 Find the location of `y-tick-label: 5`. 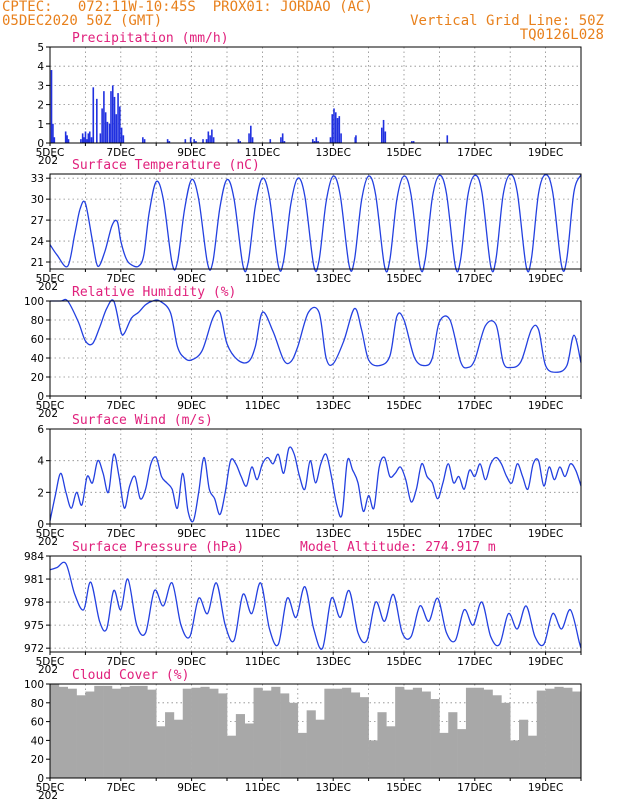

y-tick-label: 5 is located at coordinates (40, 48).